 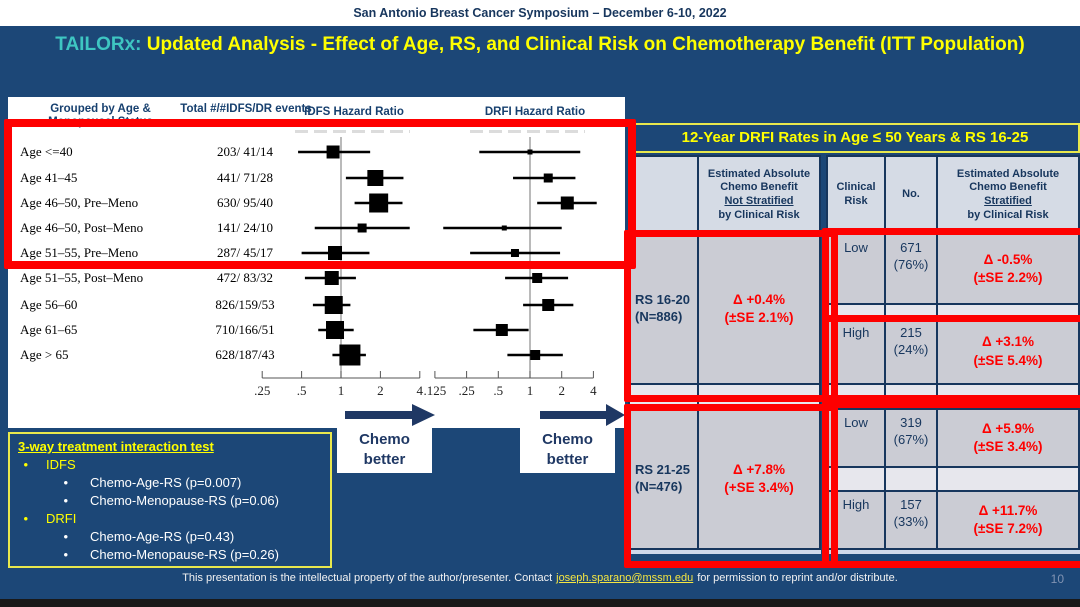 I want to click on list-item: • Chemo-Menopause-RS (p=0.06), so click(x=171, y=500).